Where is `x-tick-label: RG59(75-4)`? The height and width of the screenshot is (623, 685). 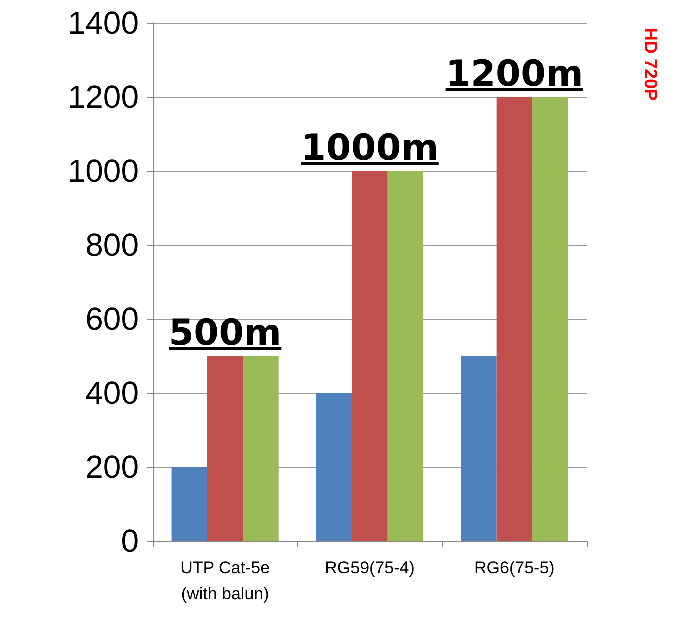 x-tick-label: RG59(75-4) is located at coordinates (370, 568).